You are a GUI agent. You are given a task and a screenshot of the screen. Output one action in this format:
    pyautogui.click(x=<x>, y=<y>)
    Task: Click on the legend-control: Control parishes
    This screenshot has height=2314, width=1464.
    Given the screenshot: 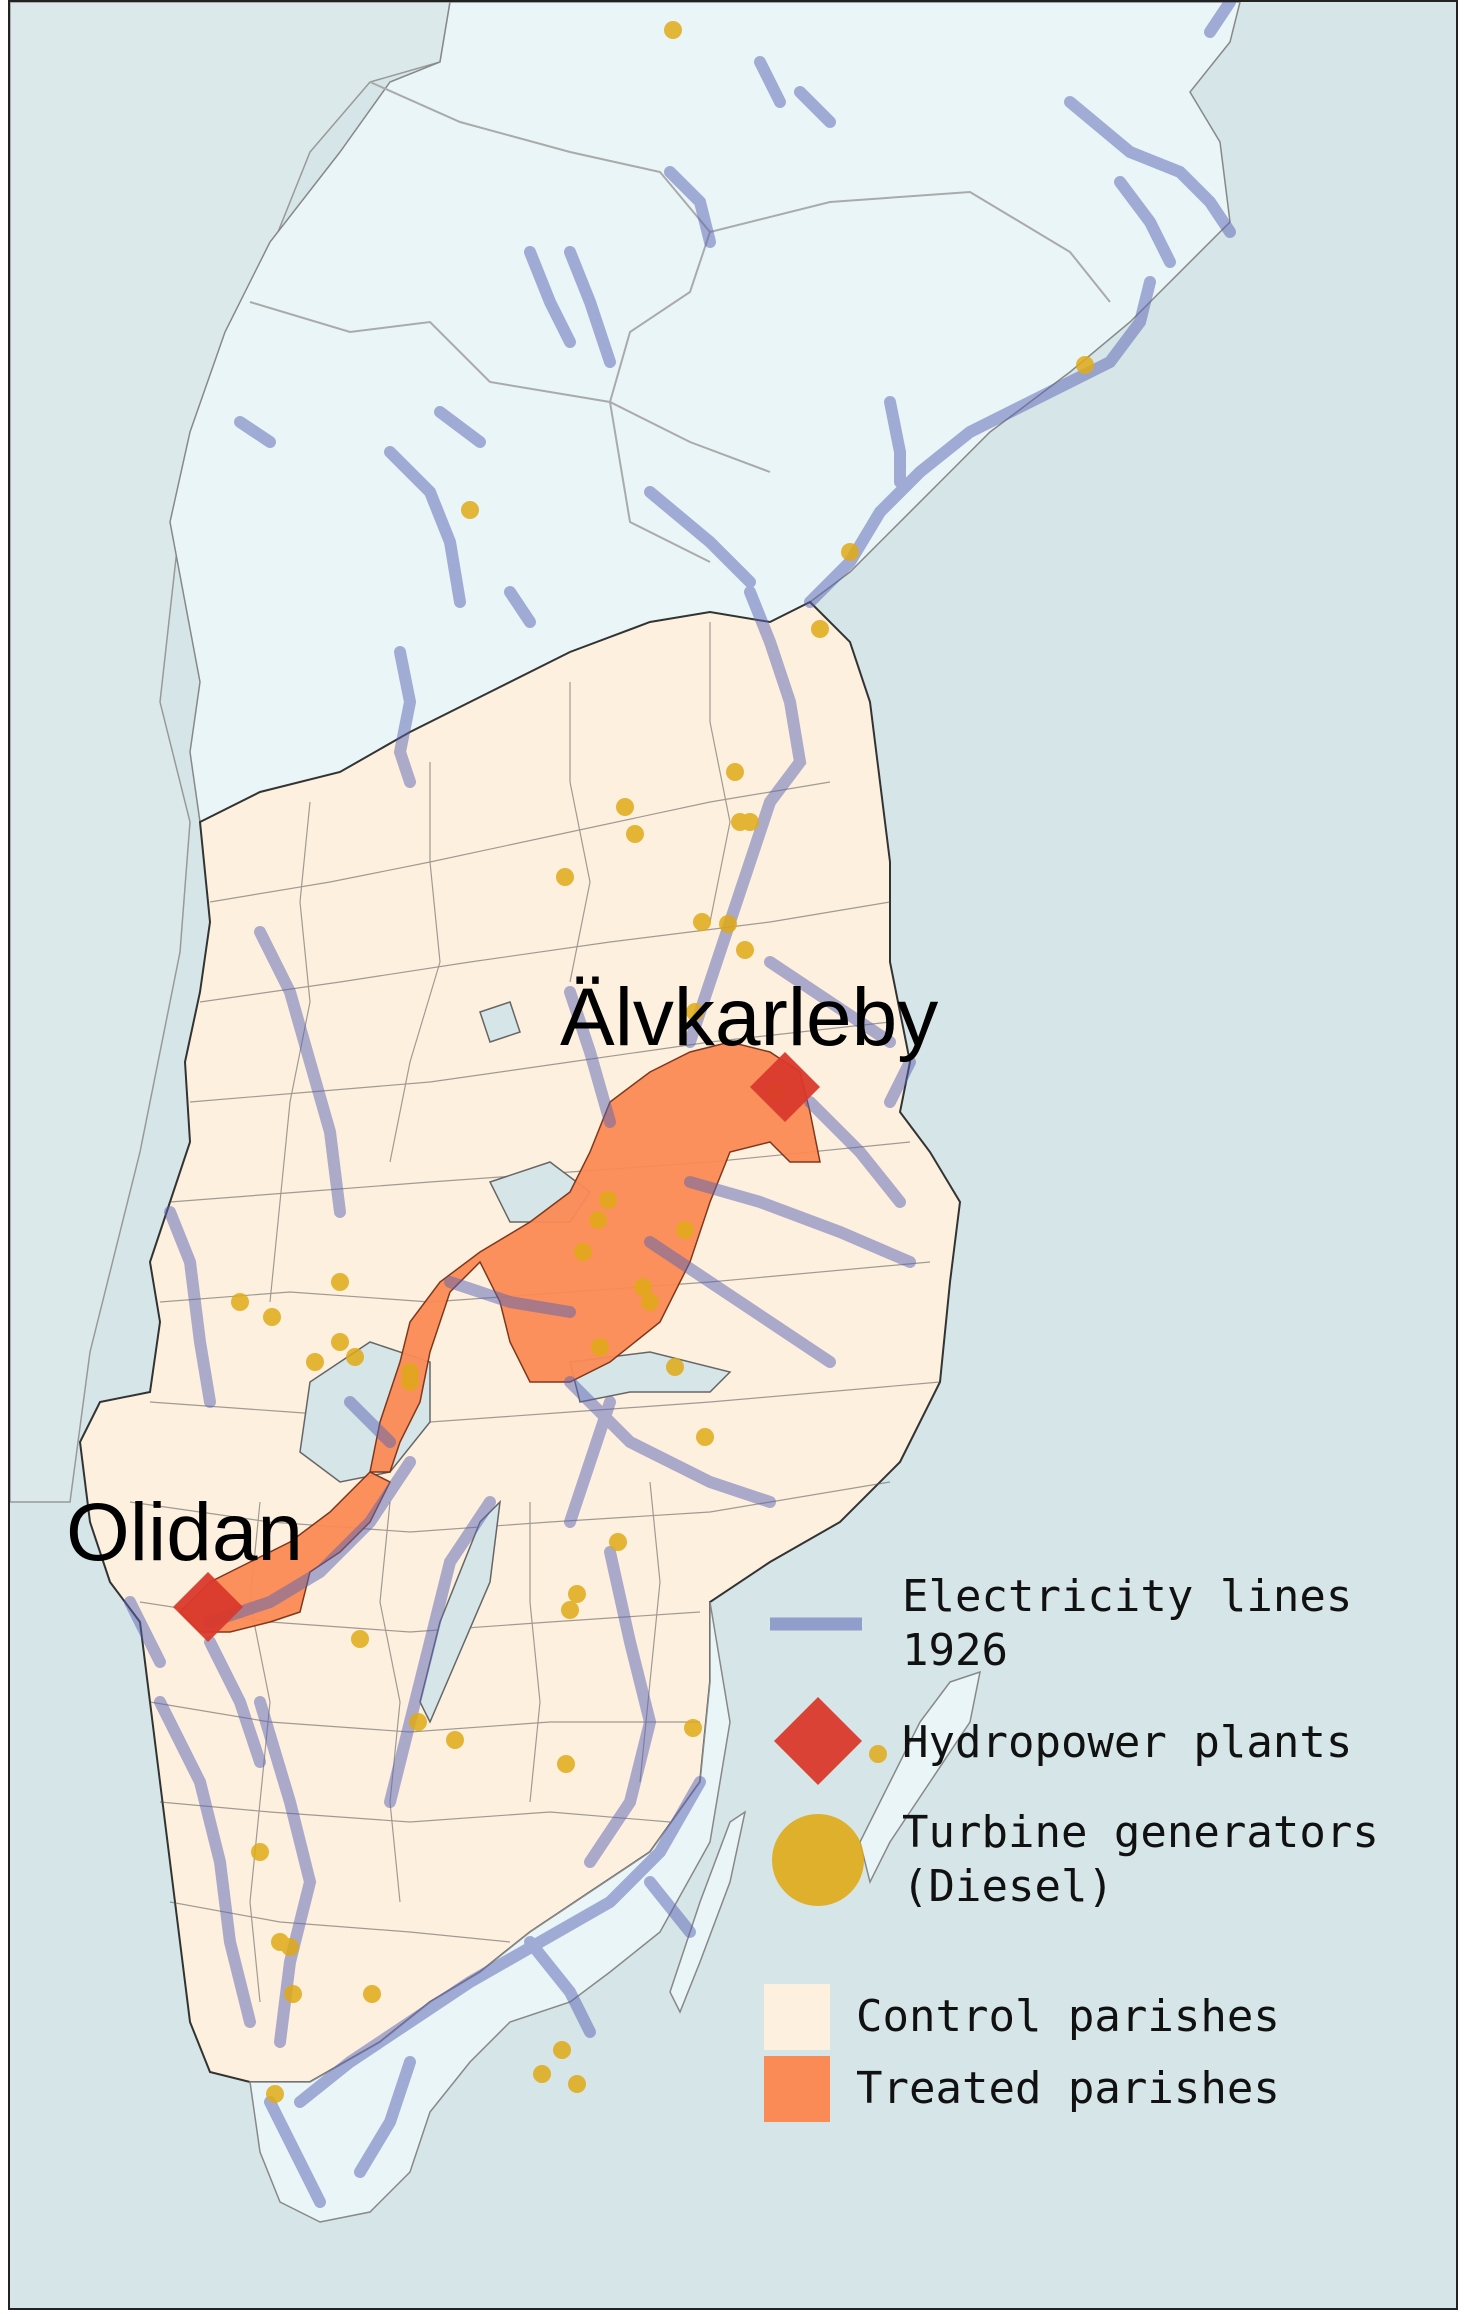 What is the action you would take?
    pyautogui.click(x=1068, y=2016)
    